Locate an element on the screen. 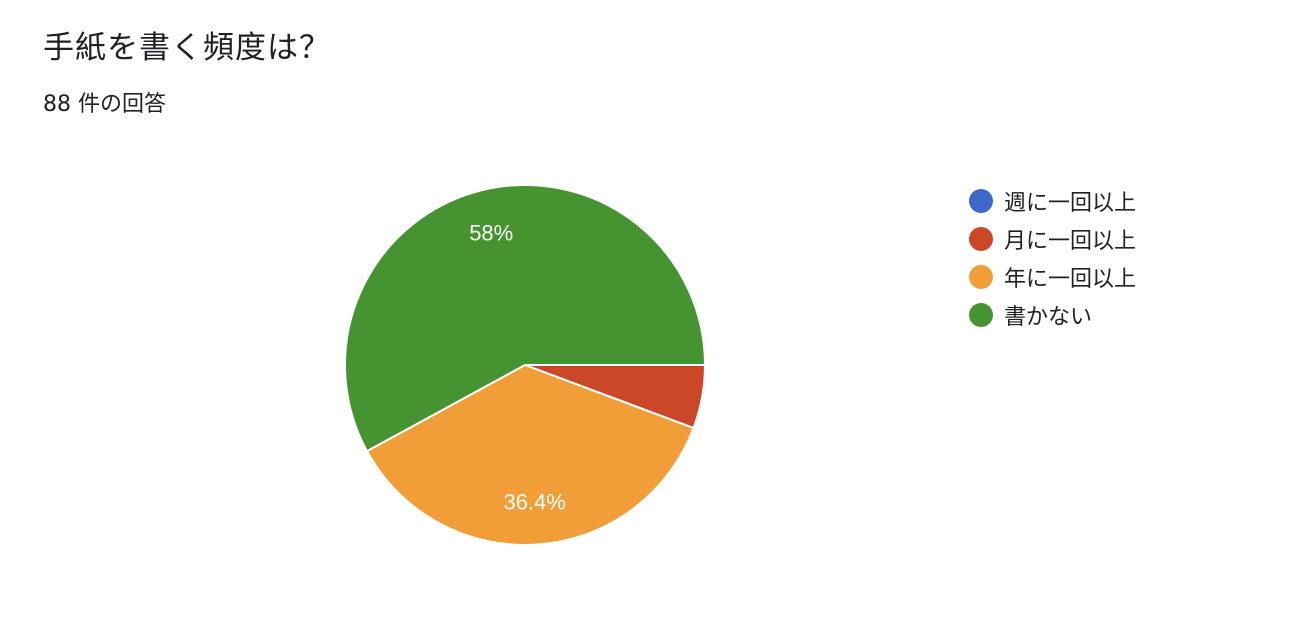  legend-item: 週に一回以上 is located at coordinates (1052, 201).